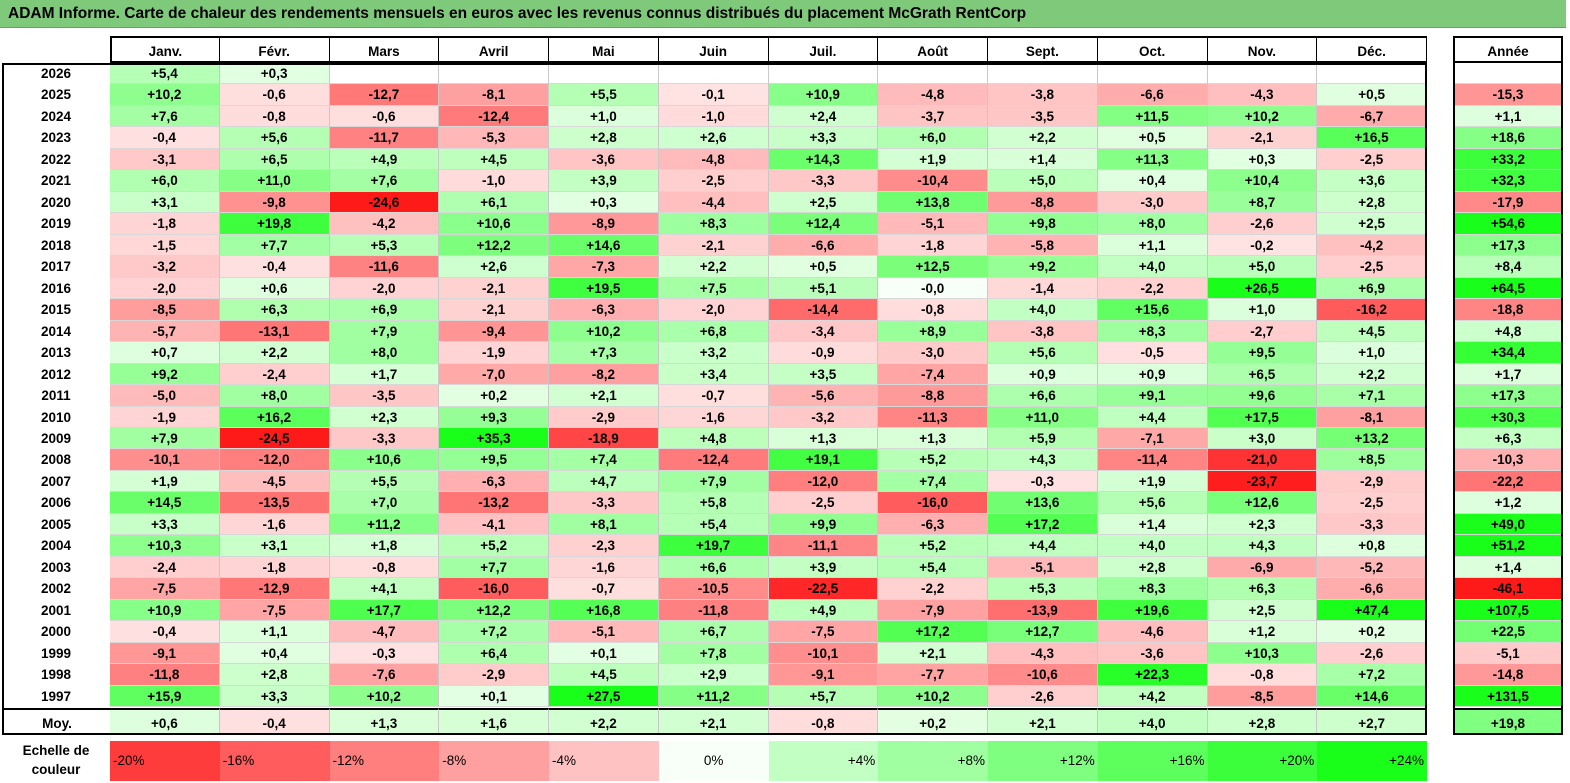 This screenshot has width=1570, height=783. Describe the element at coordinates (494, 460) in the screenshot. I see `heatmap-cell: +9,5` at that location.